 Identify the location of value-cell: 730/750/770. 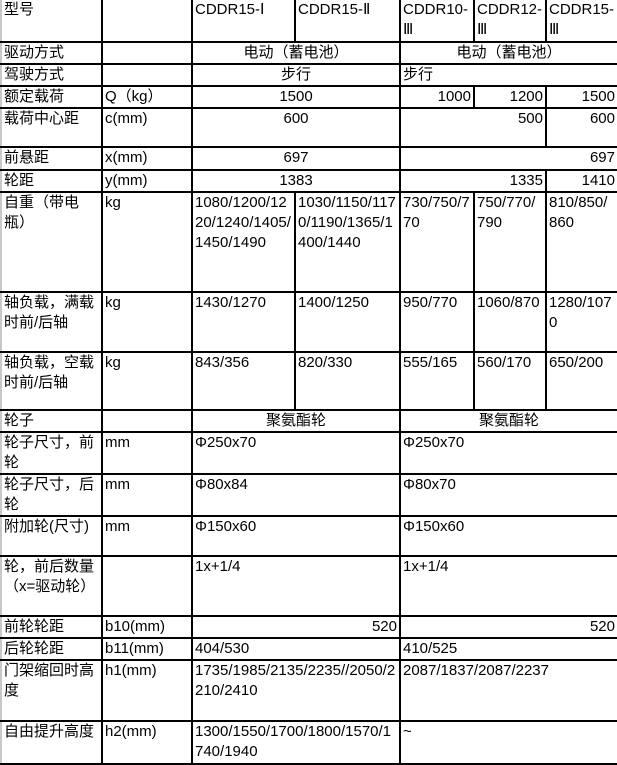
(437, 242).